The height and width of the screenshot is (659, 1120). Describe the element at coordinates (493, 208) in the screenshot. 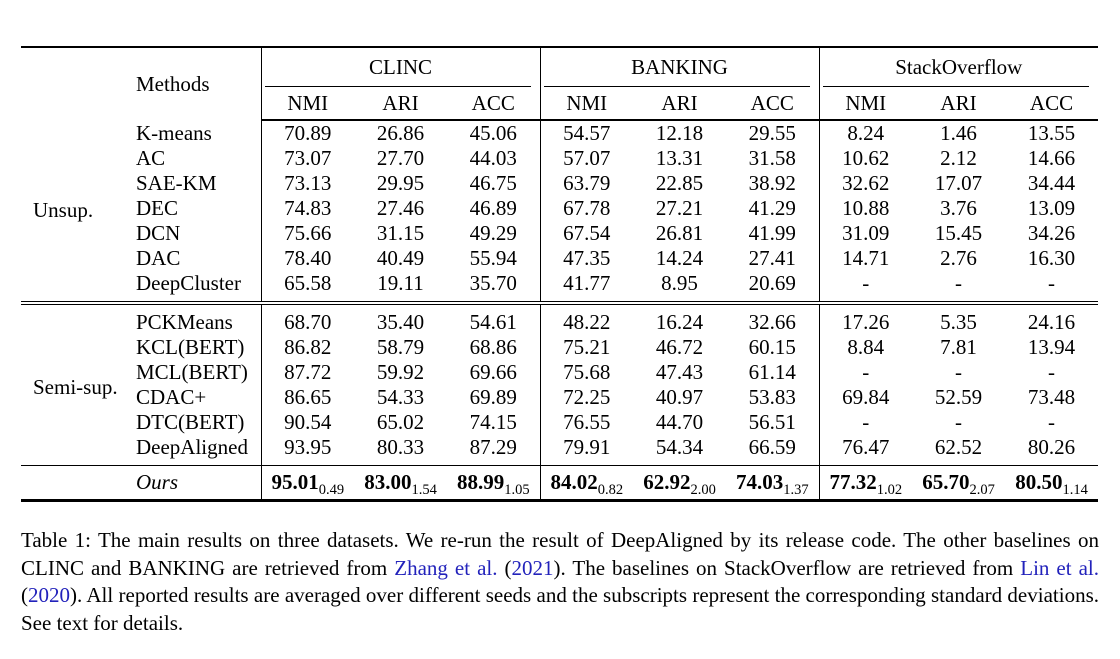

I see `metric-cell: 46.89` at that location.